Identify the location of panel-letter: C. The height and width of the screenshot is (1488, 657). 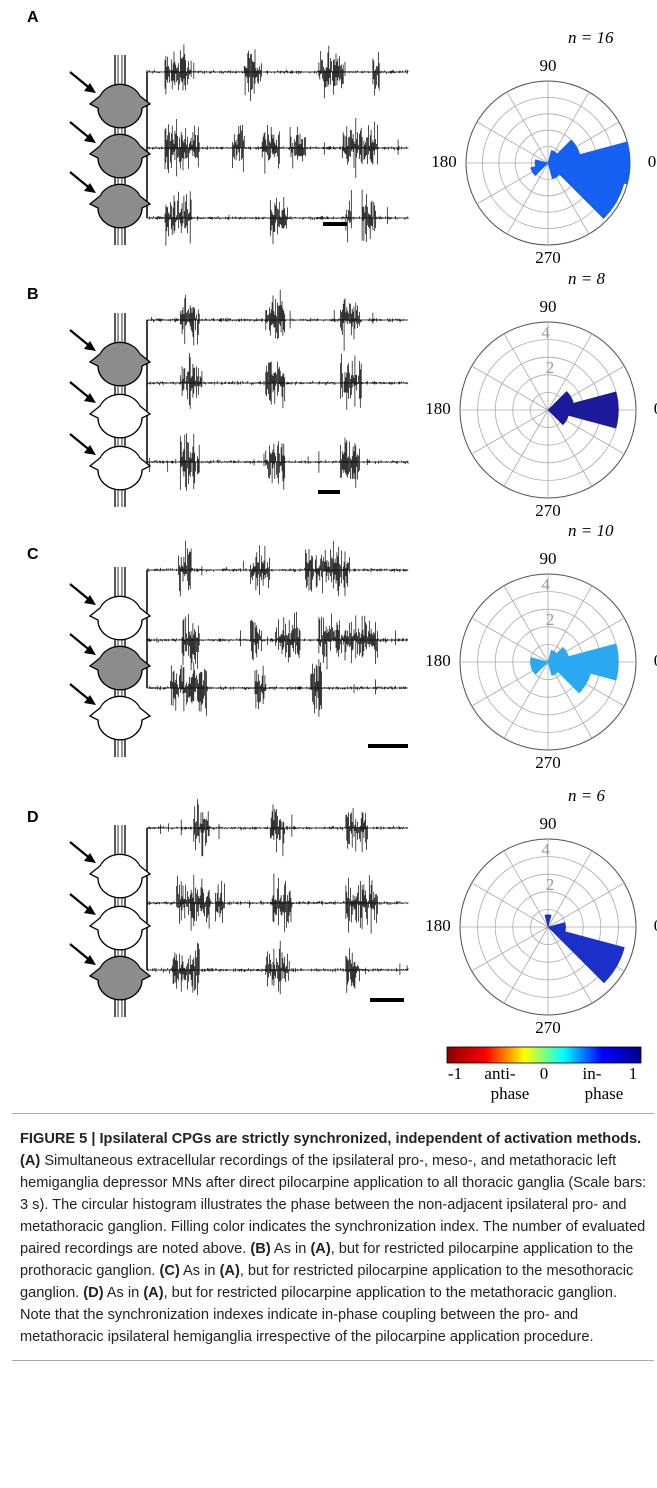
(33, 554).